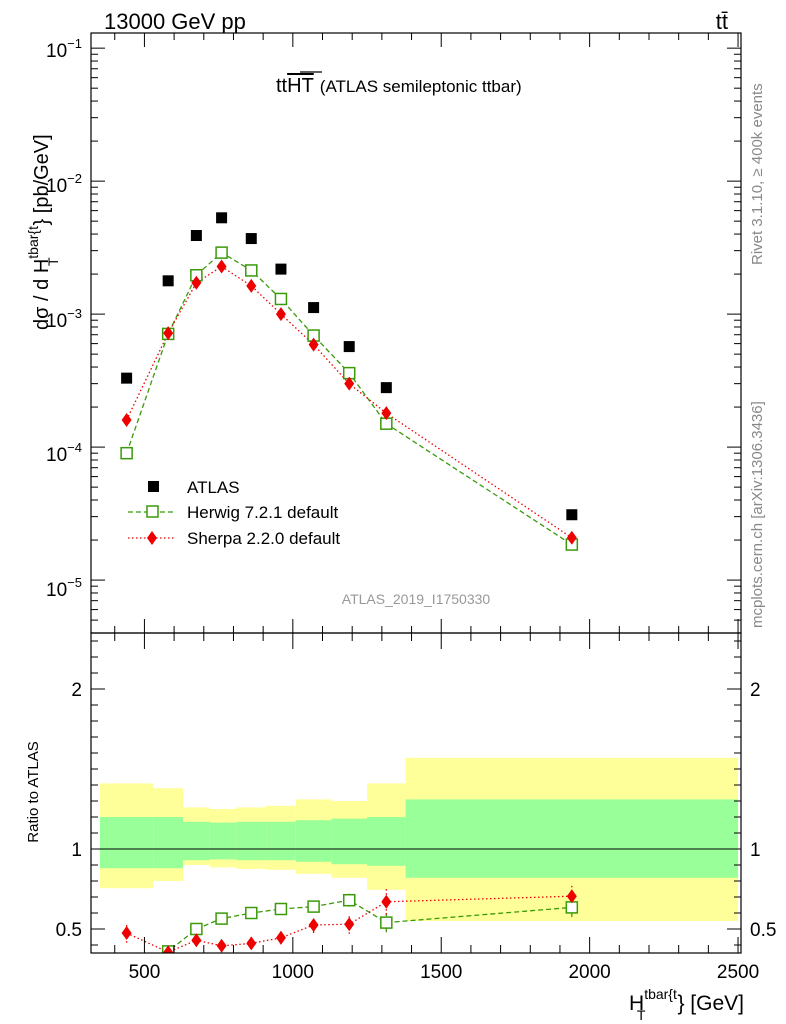  What do you see at coordinates (738, 972) in the screenshot?
I see `ratio-xtick-label: 2500` at bounding box center [738, 972].